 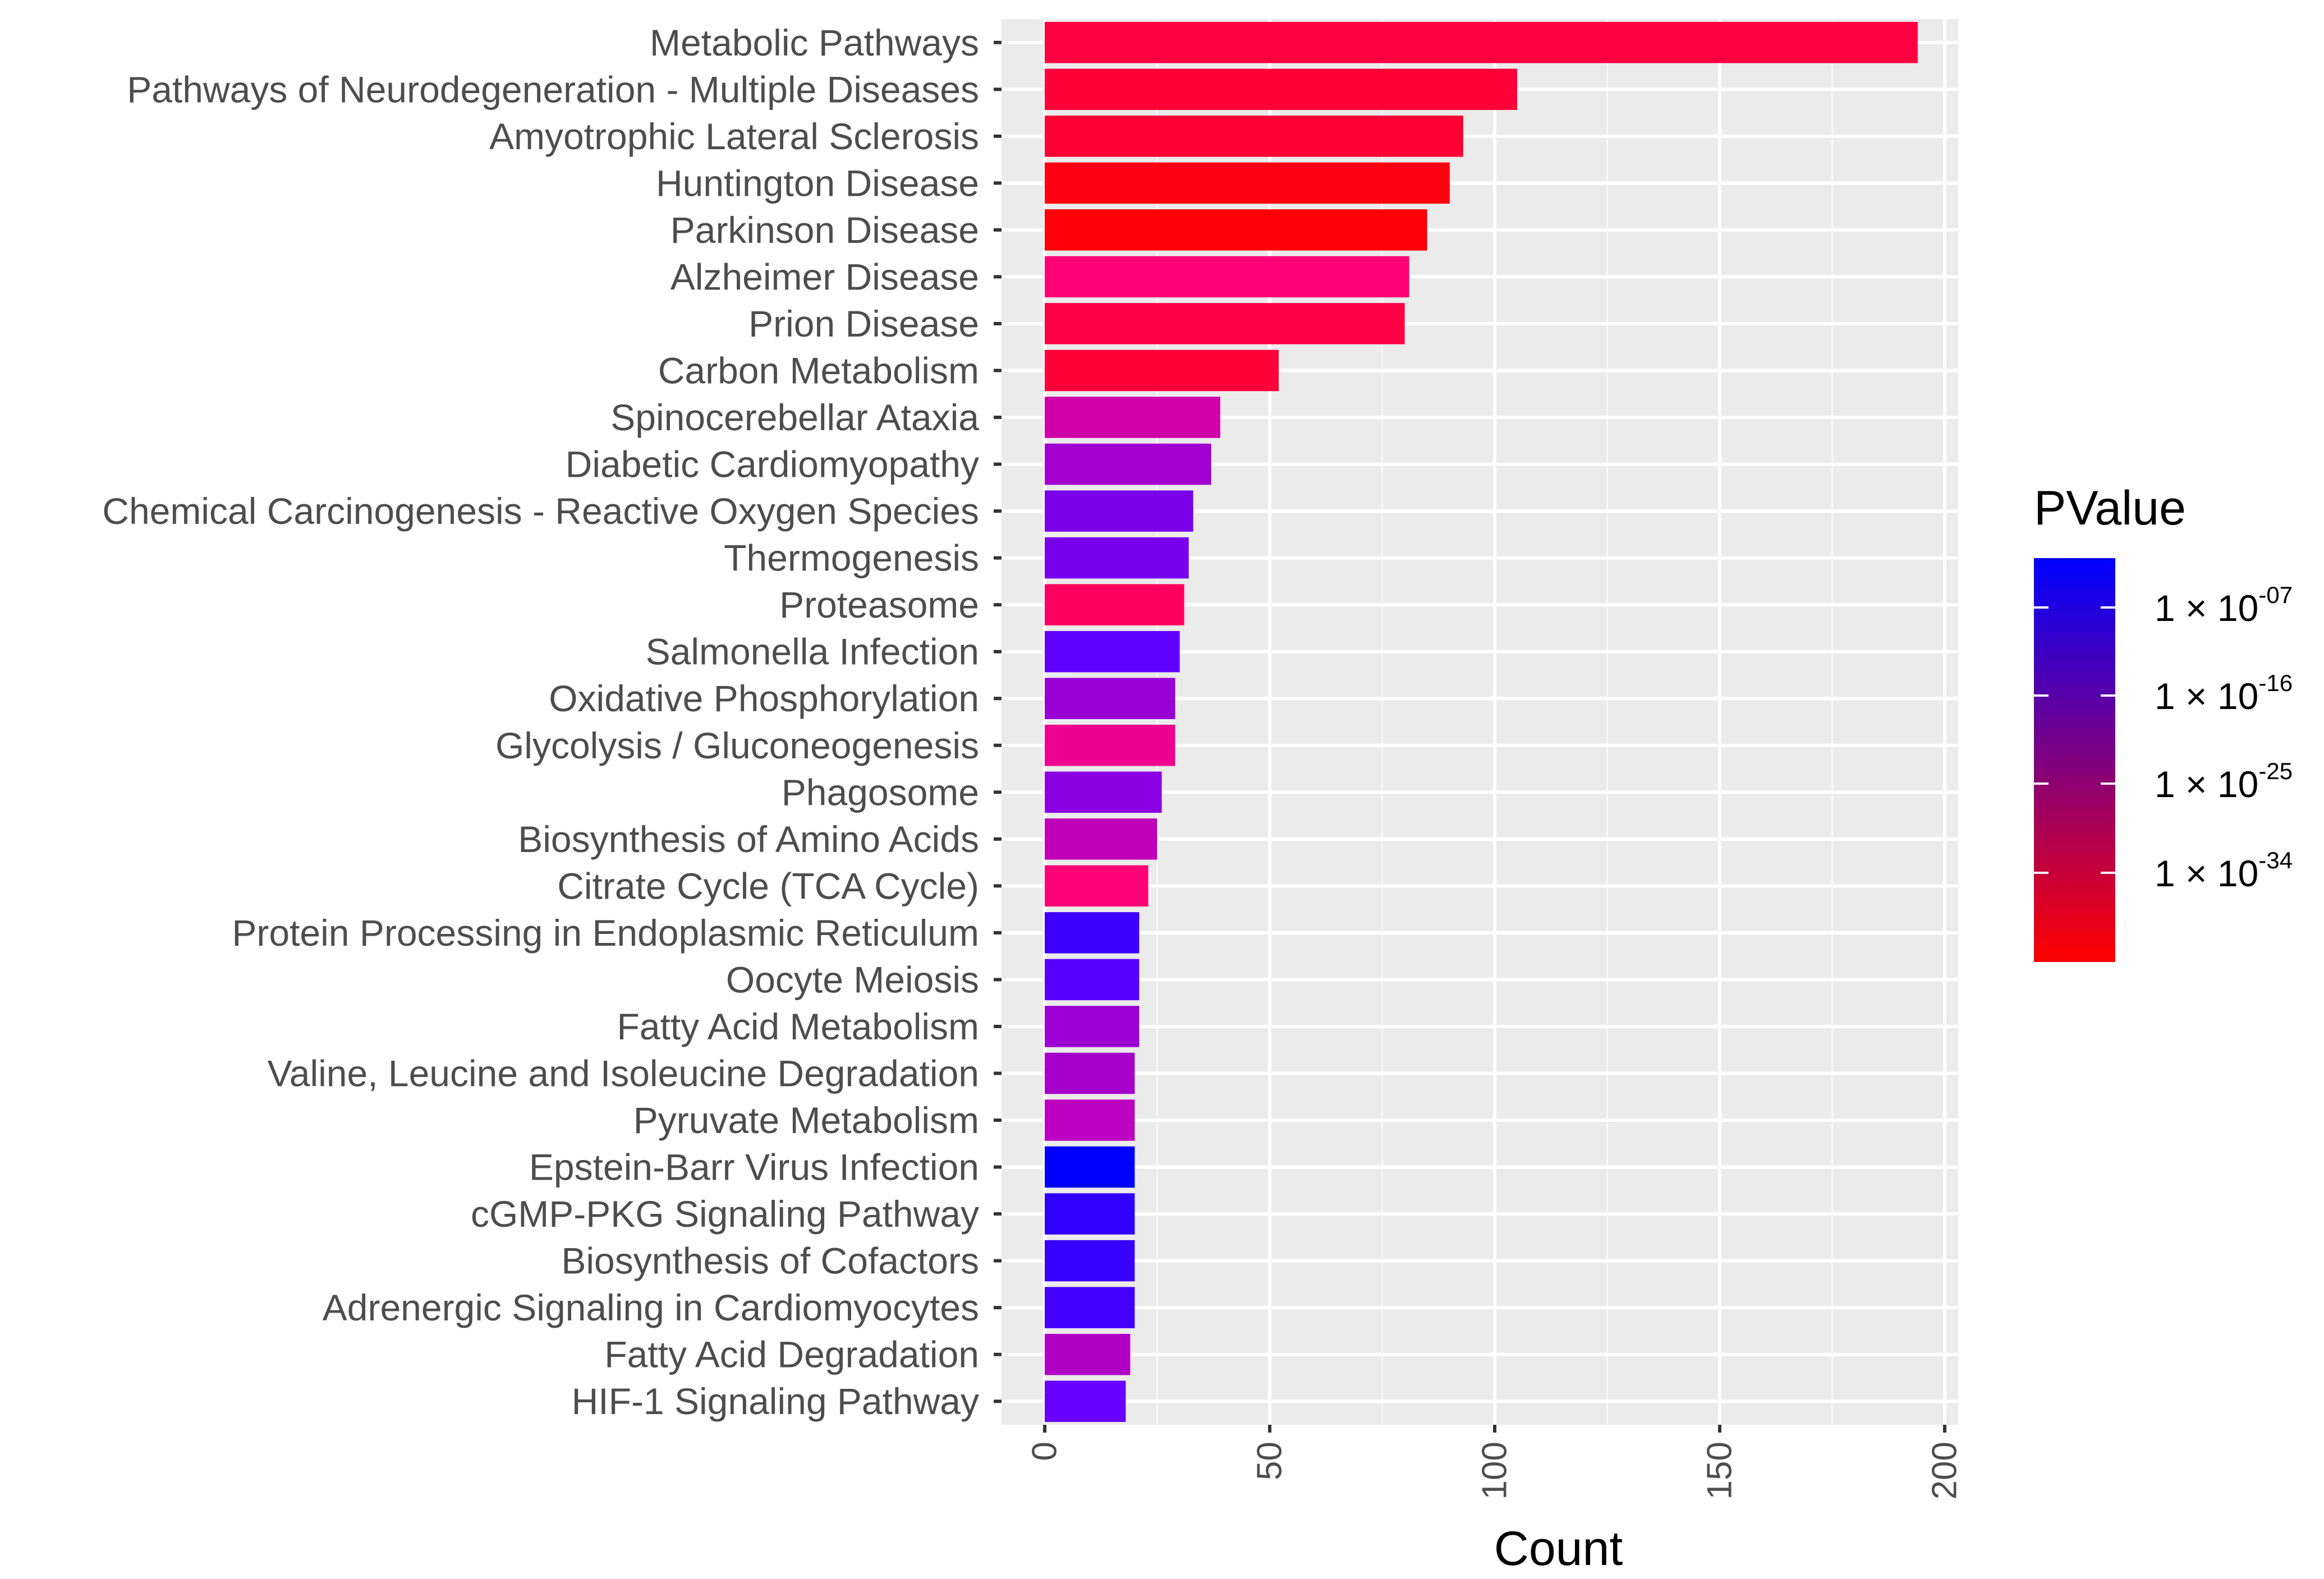 What do you see at coordinates (1945, 1470) in the screenshot?
I see `x-tick-label: 200` at bounding box center [1945, 1470].